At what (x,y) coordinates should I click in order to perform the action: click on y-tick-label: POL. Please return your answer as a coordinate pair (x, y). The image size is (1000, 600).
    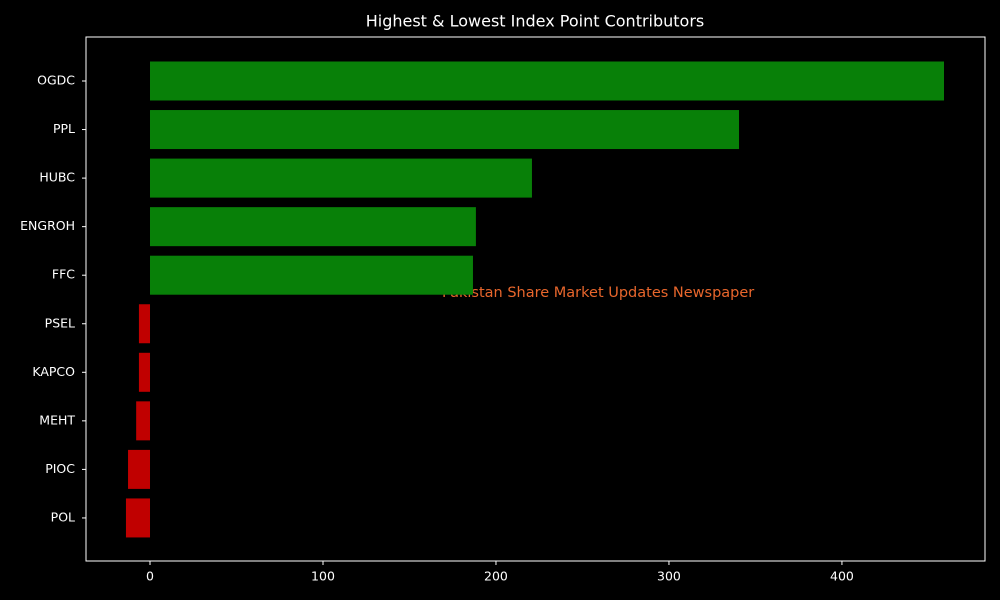
    Looking at the image, I should click on (63, 516).